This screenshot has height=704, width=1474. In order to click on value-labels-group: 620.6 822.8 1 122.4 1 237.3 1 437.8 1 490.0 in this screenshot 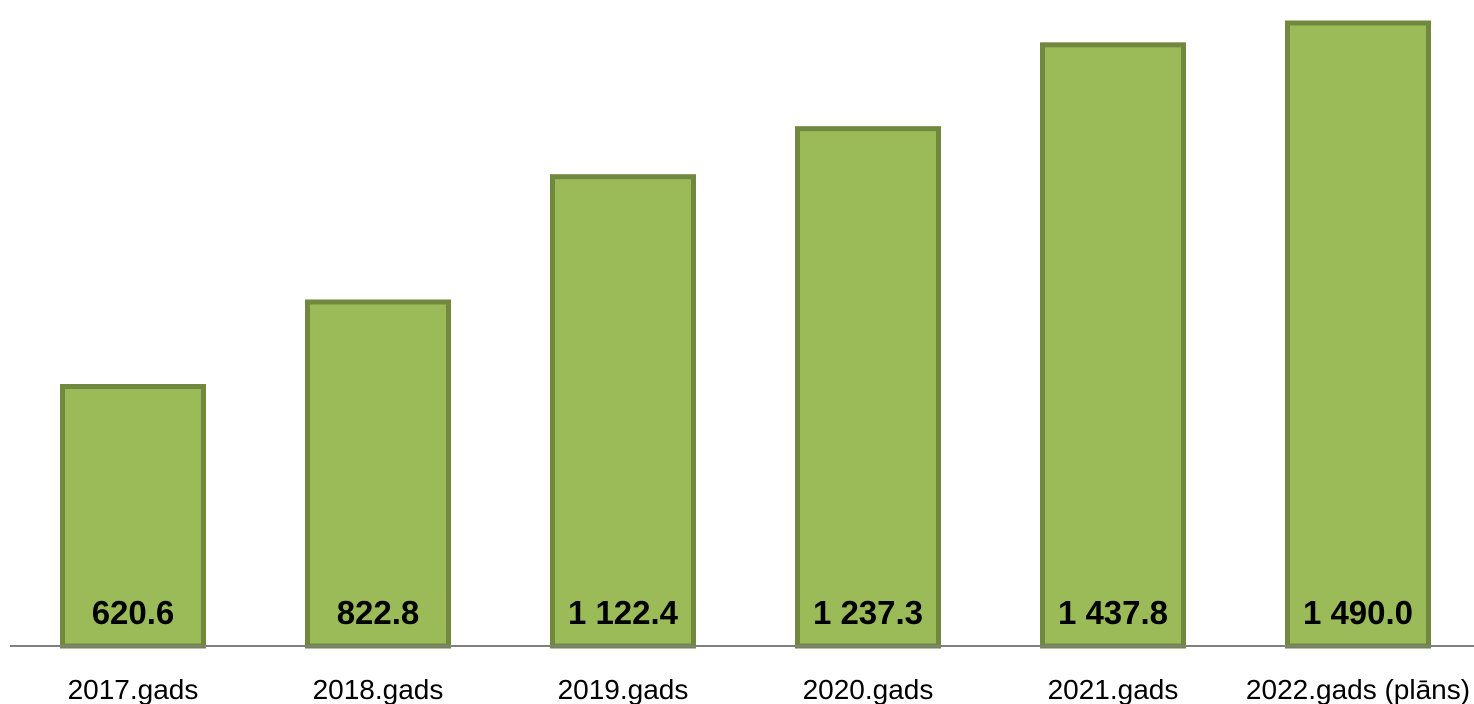, I will do `click(752, 612)`.